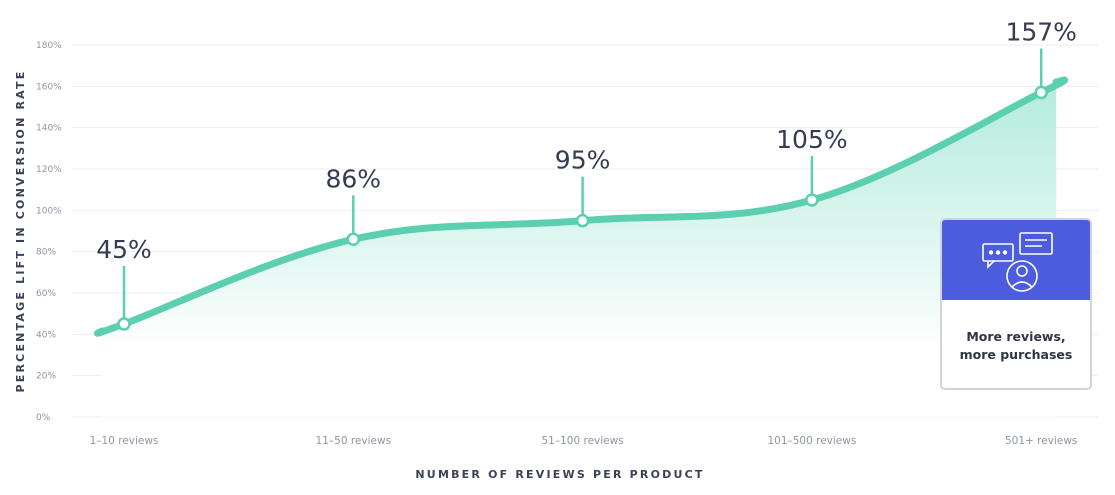 The height and width of the screenshot is (495, 1115). I want to click on x-axis-title: NUMBER OF REVIEWS PER PRODUCT, so click(559, 474).